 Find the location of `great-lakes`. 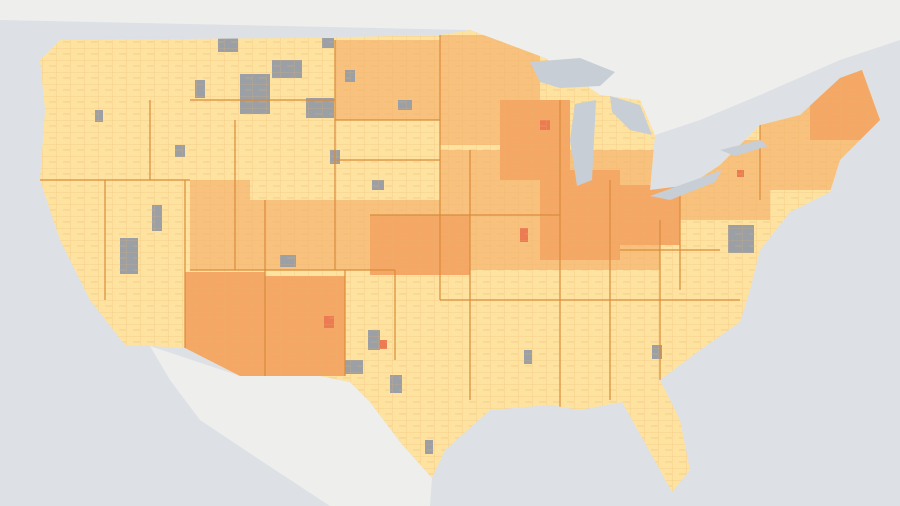

great-lakes is located at coordinates (649, 129).